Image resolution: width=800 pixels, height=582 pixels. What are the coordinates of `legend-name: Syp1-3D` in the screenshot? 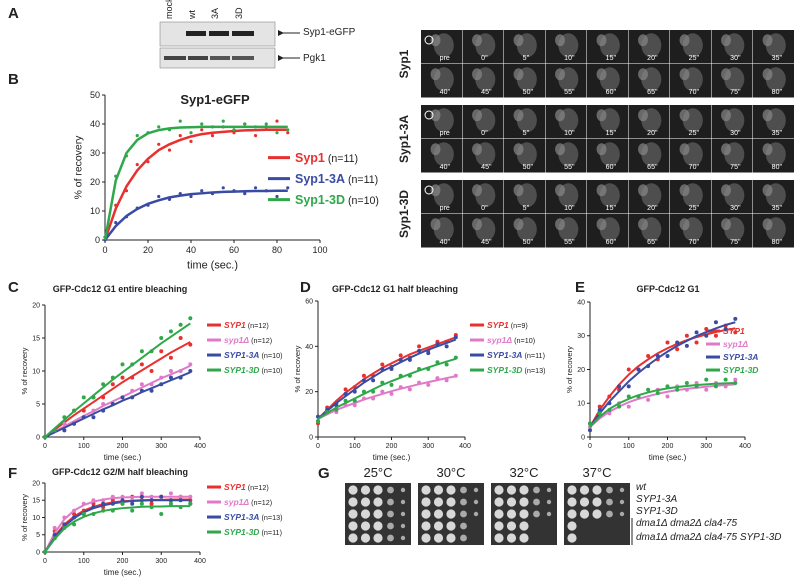 It's located at (320, 200).